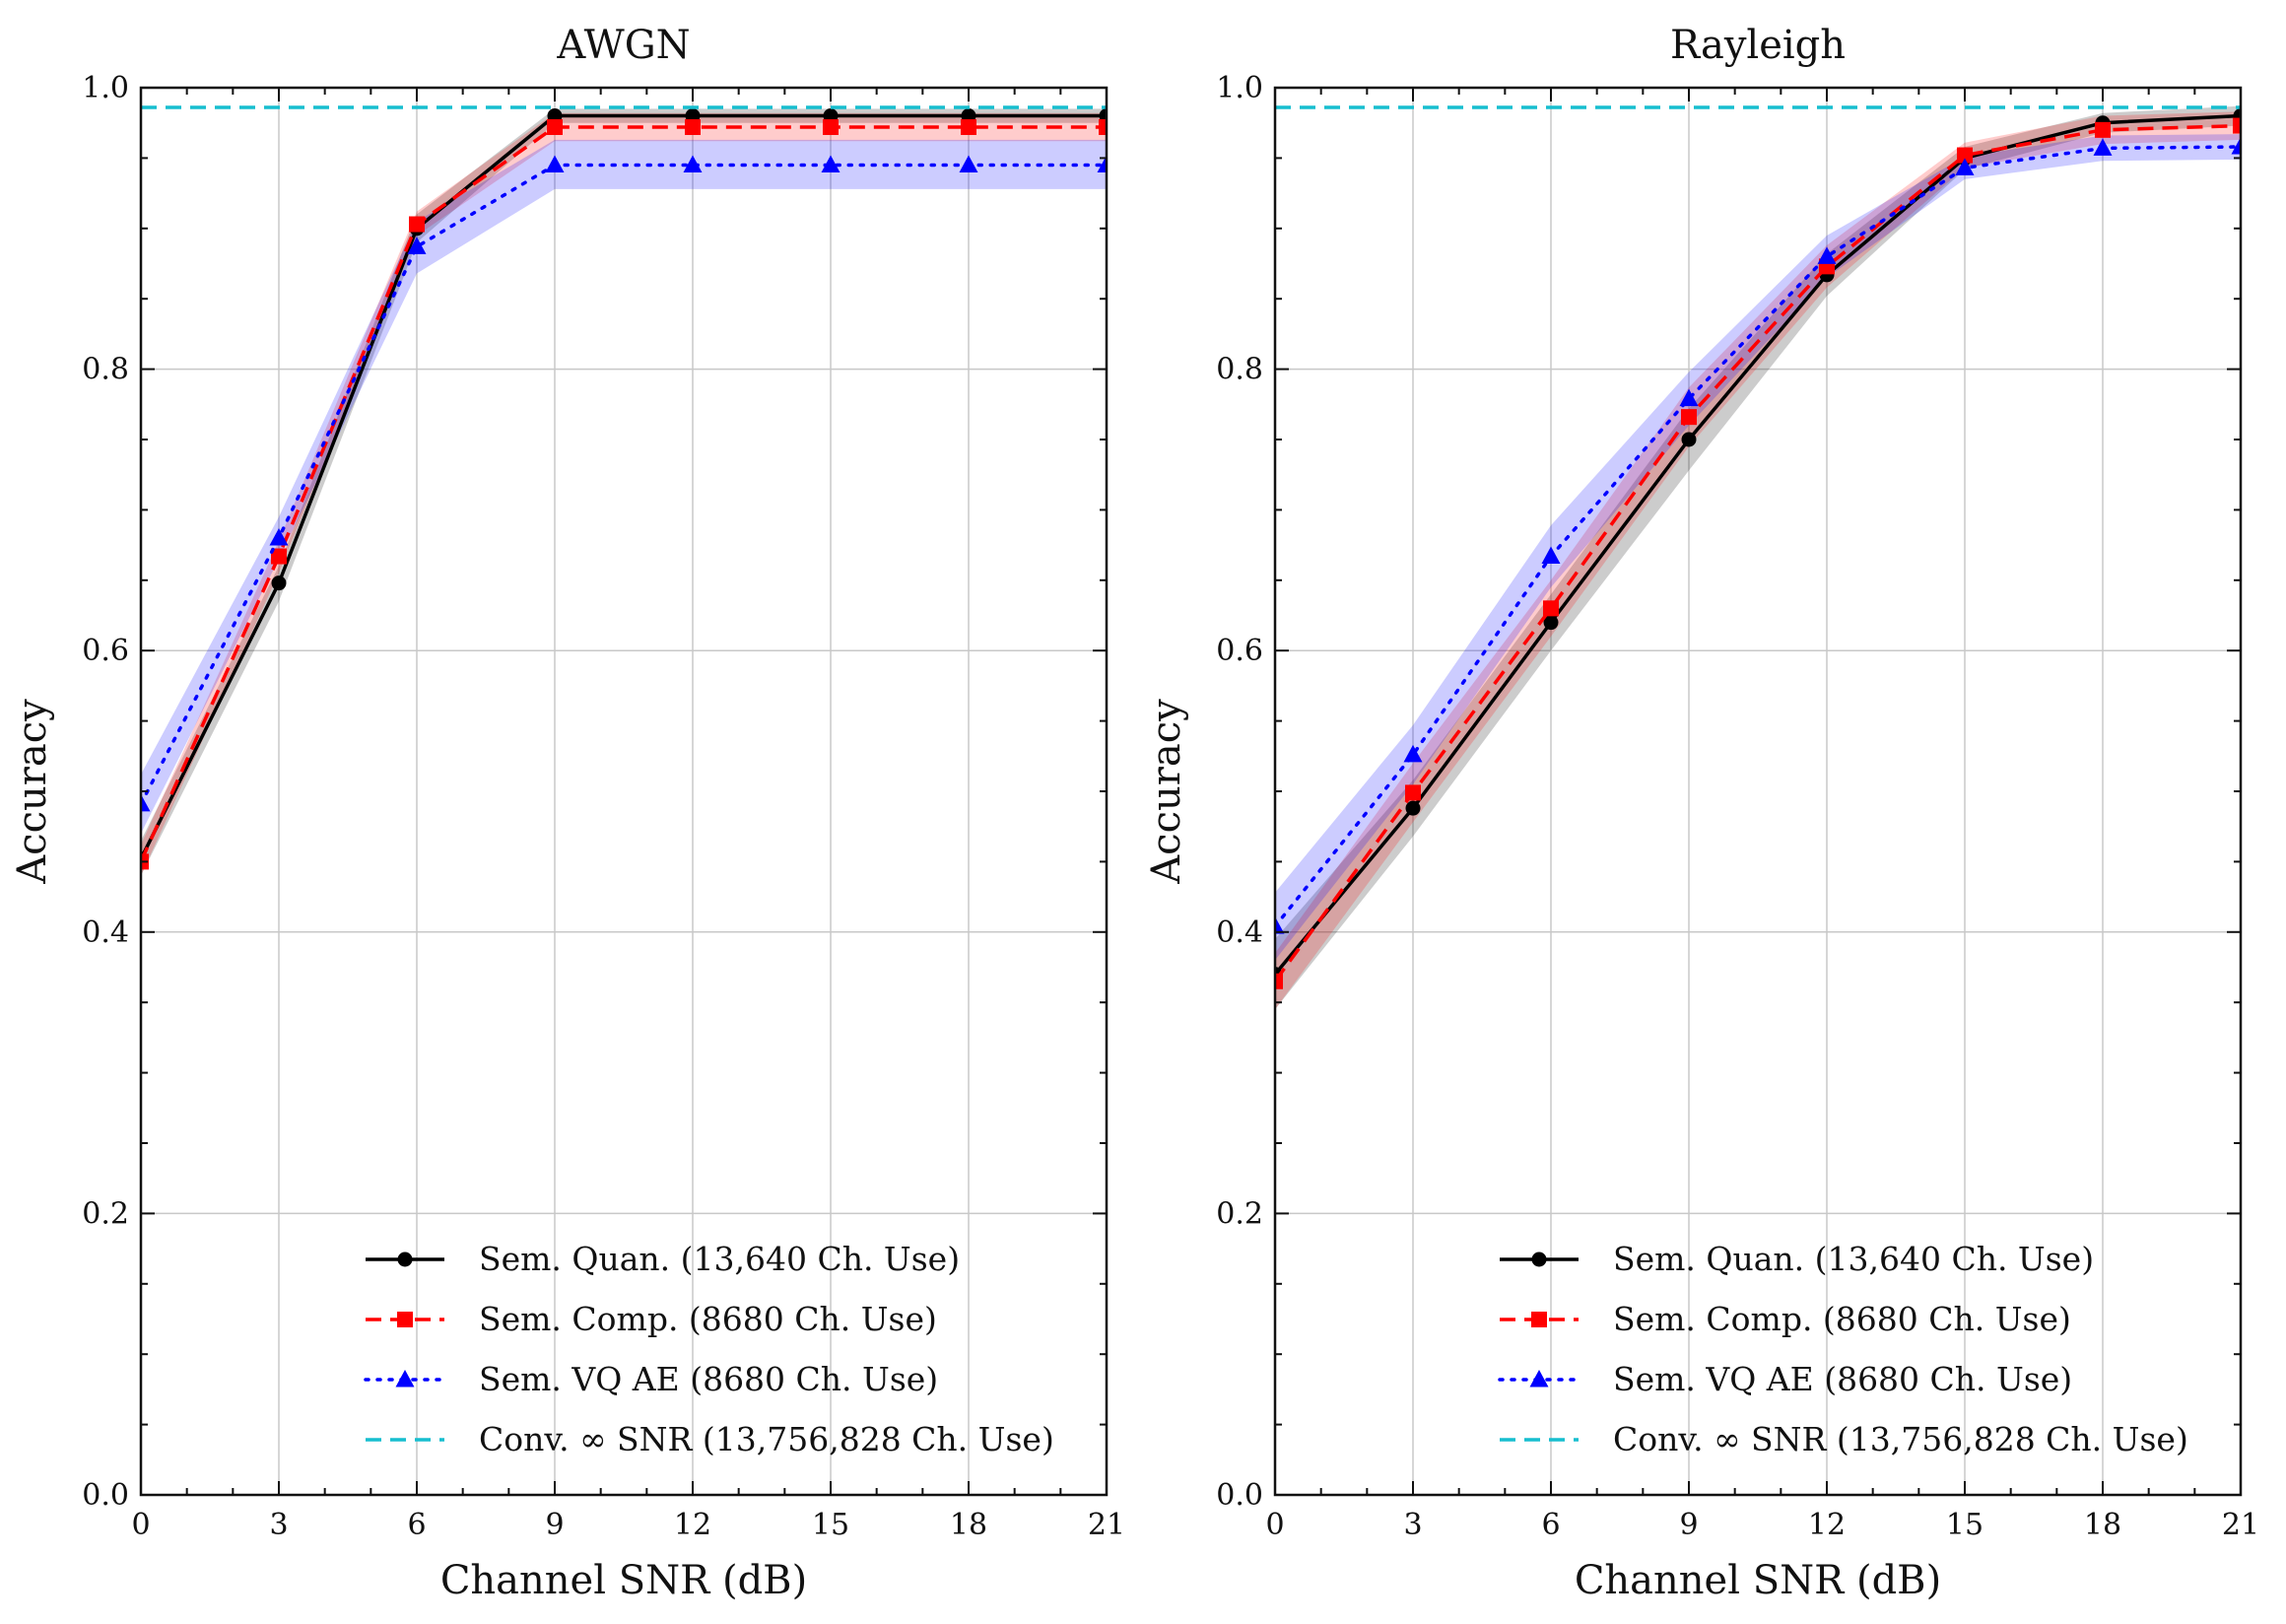 The height and width of the screenshot is (1624, 2286). Describe the element at coordinates (1758, 46) in the screenshot. I see `chart-title: Rayleigh` at that location.